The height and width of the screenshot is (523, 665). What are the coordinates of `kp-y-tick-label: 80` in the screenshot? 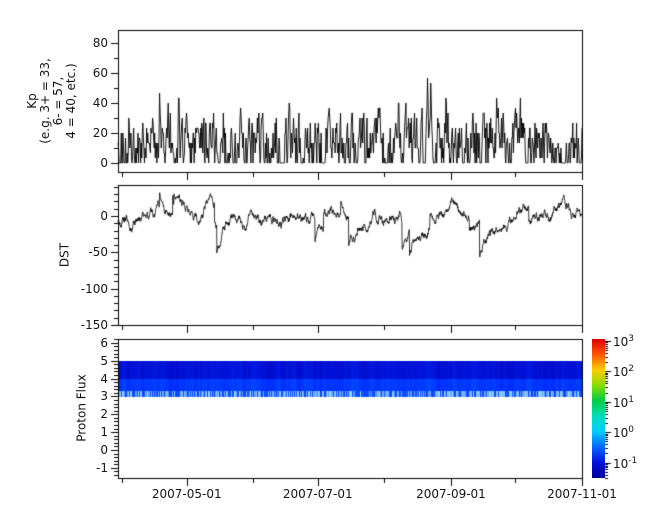 It's located at (100, 43).